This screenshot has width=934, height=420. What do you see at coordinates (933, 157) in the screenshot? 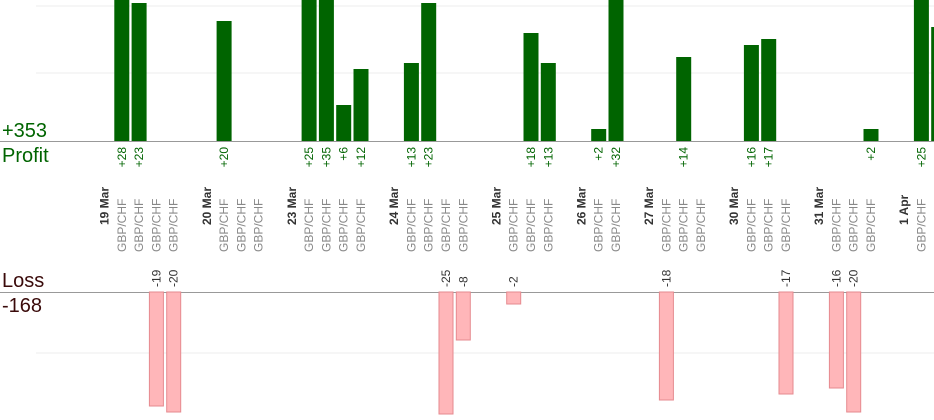
I see `profit-value-label: +19` at bounding box center [933, 157].